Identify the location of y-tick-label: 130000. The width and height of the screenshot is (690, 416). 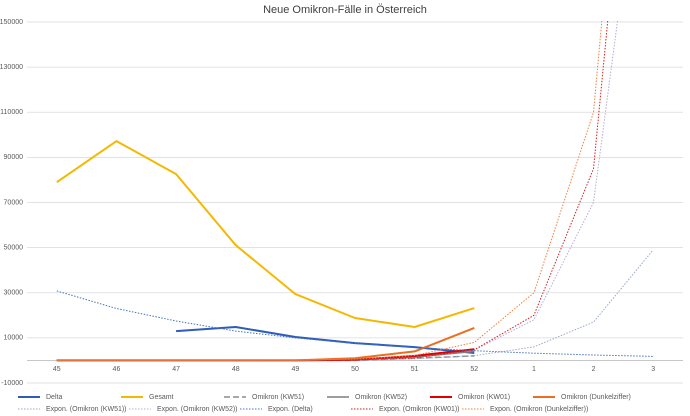
(11, 67).